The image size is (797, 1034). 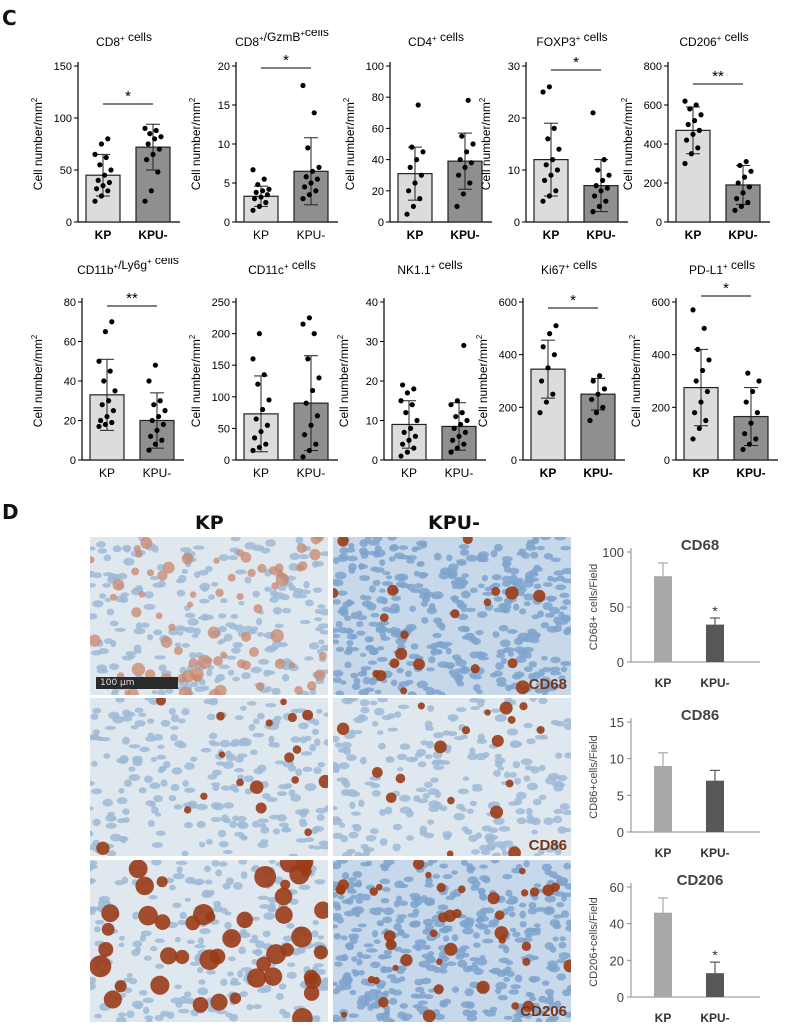 I want to click on significance-label: *, so click(x=286, y=60).